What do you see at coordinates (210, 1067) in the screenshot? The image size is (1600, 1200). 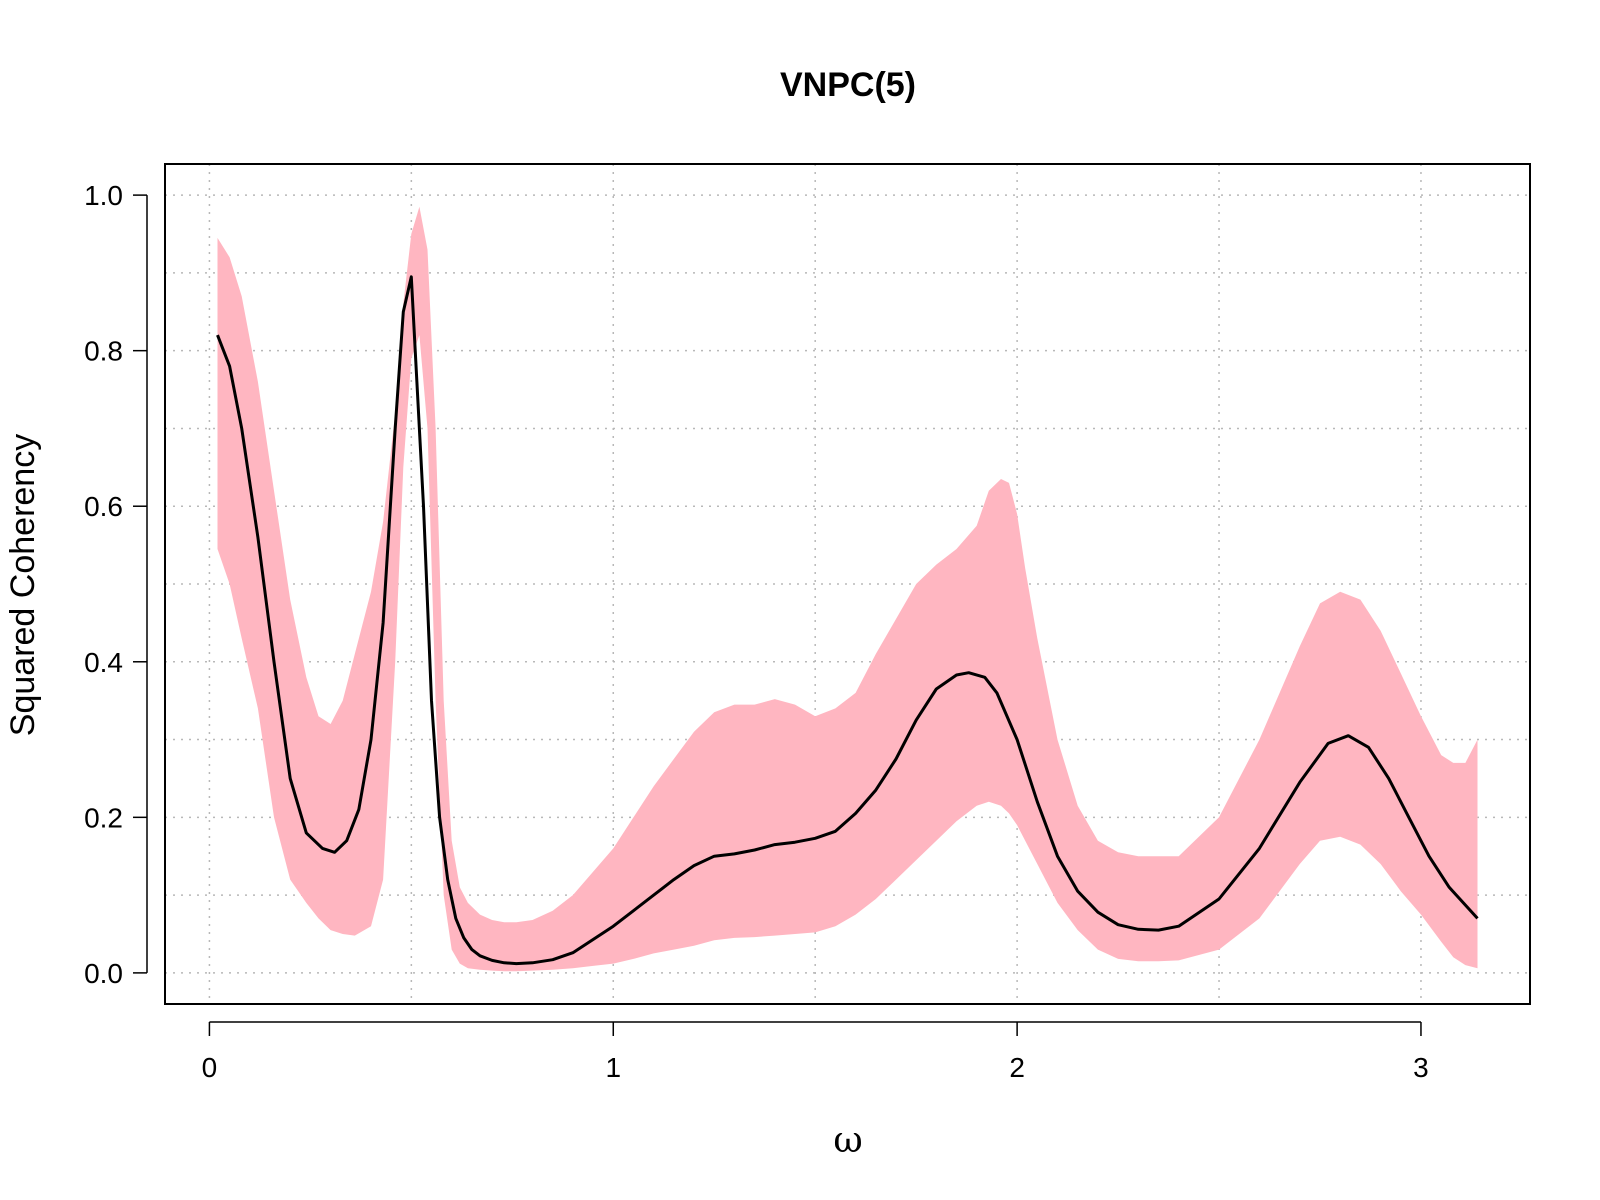 I see `x-tick-label-0: 0` at bounding box center [210, 1067].